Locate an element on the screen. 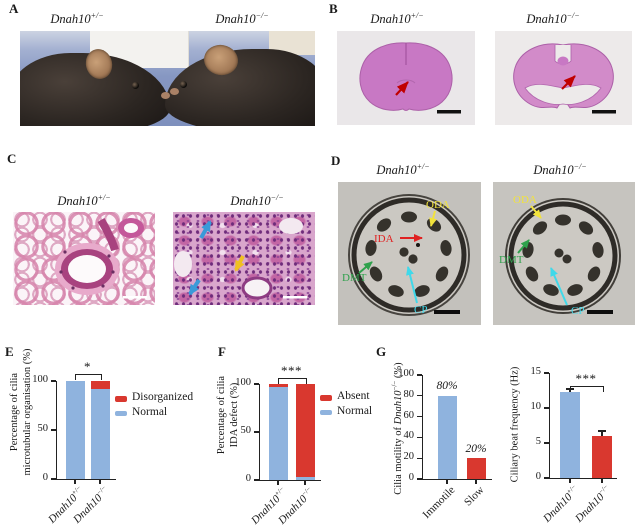 The image size is (639, 526). y-tick-label: 50 is located at coordinates (43, 428).